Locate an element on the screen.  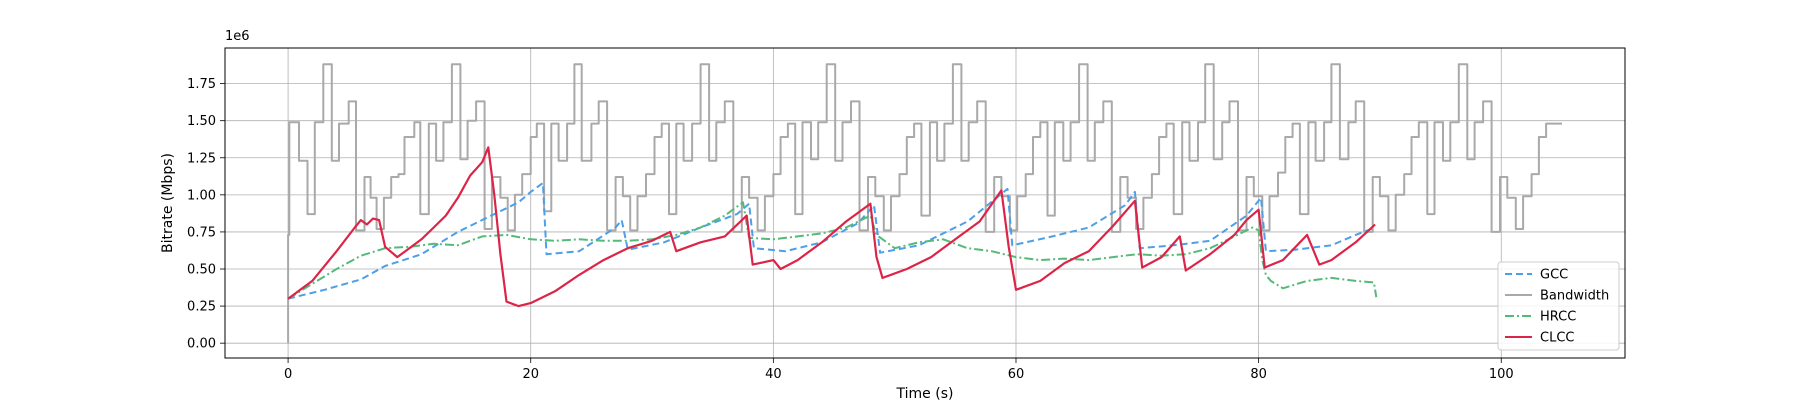
legend-box is located at coordinates (1558, 306).